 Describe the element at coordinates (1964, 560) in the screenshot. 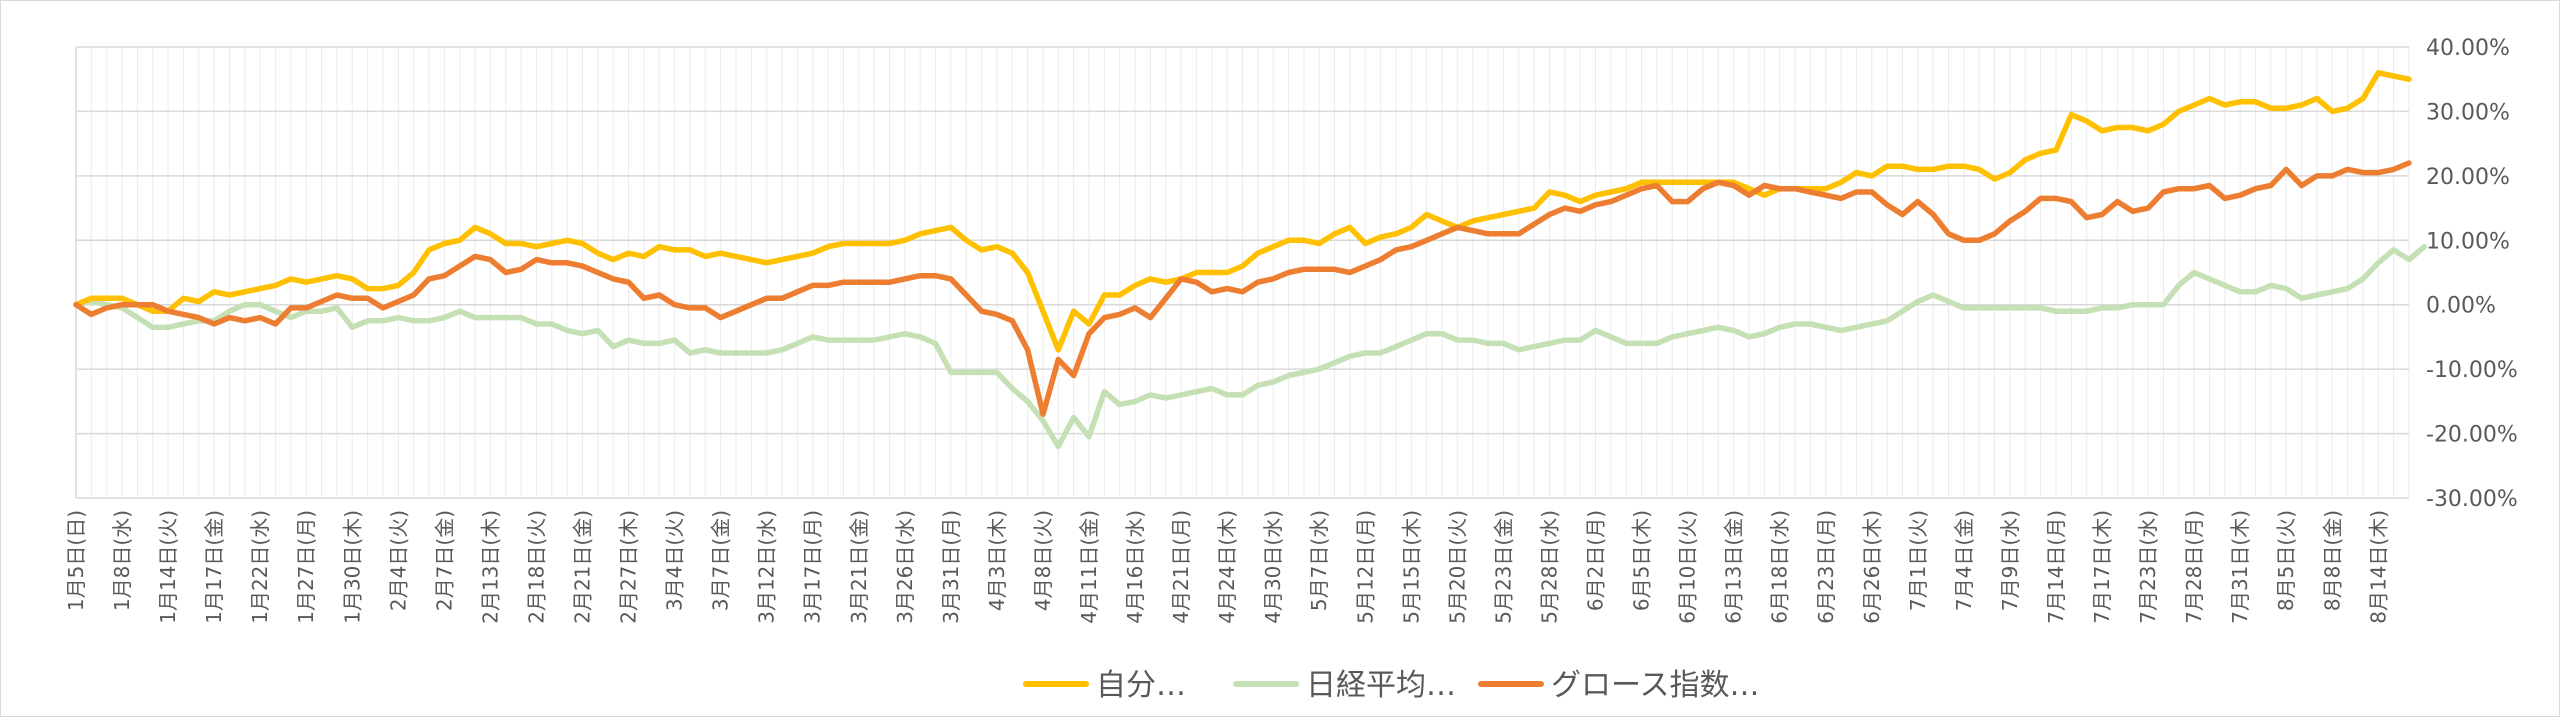

I see `x-tick-label: 7月4日(金)` at that location.